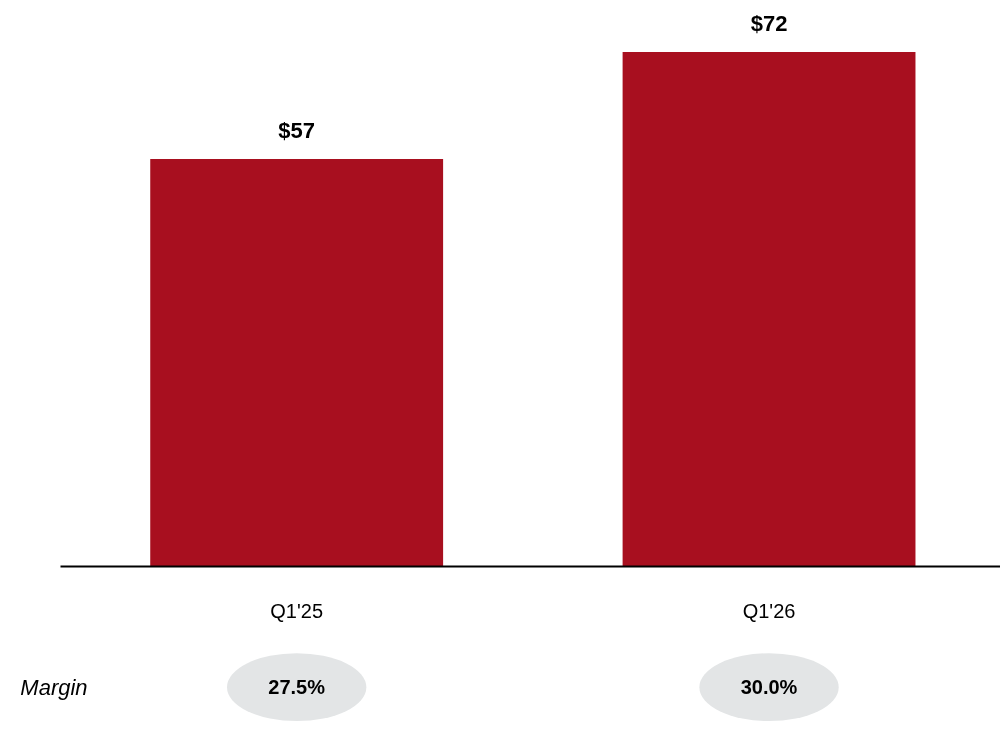  I want to click on text: Margin, so click(54, 687).